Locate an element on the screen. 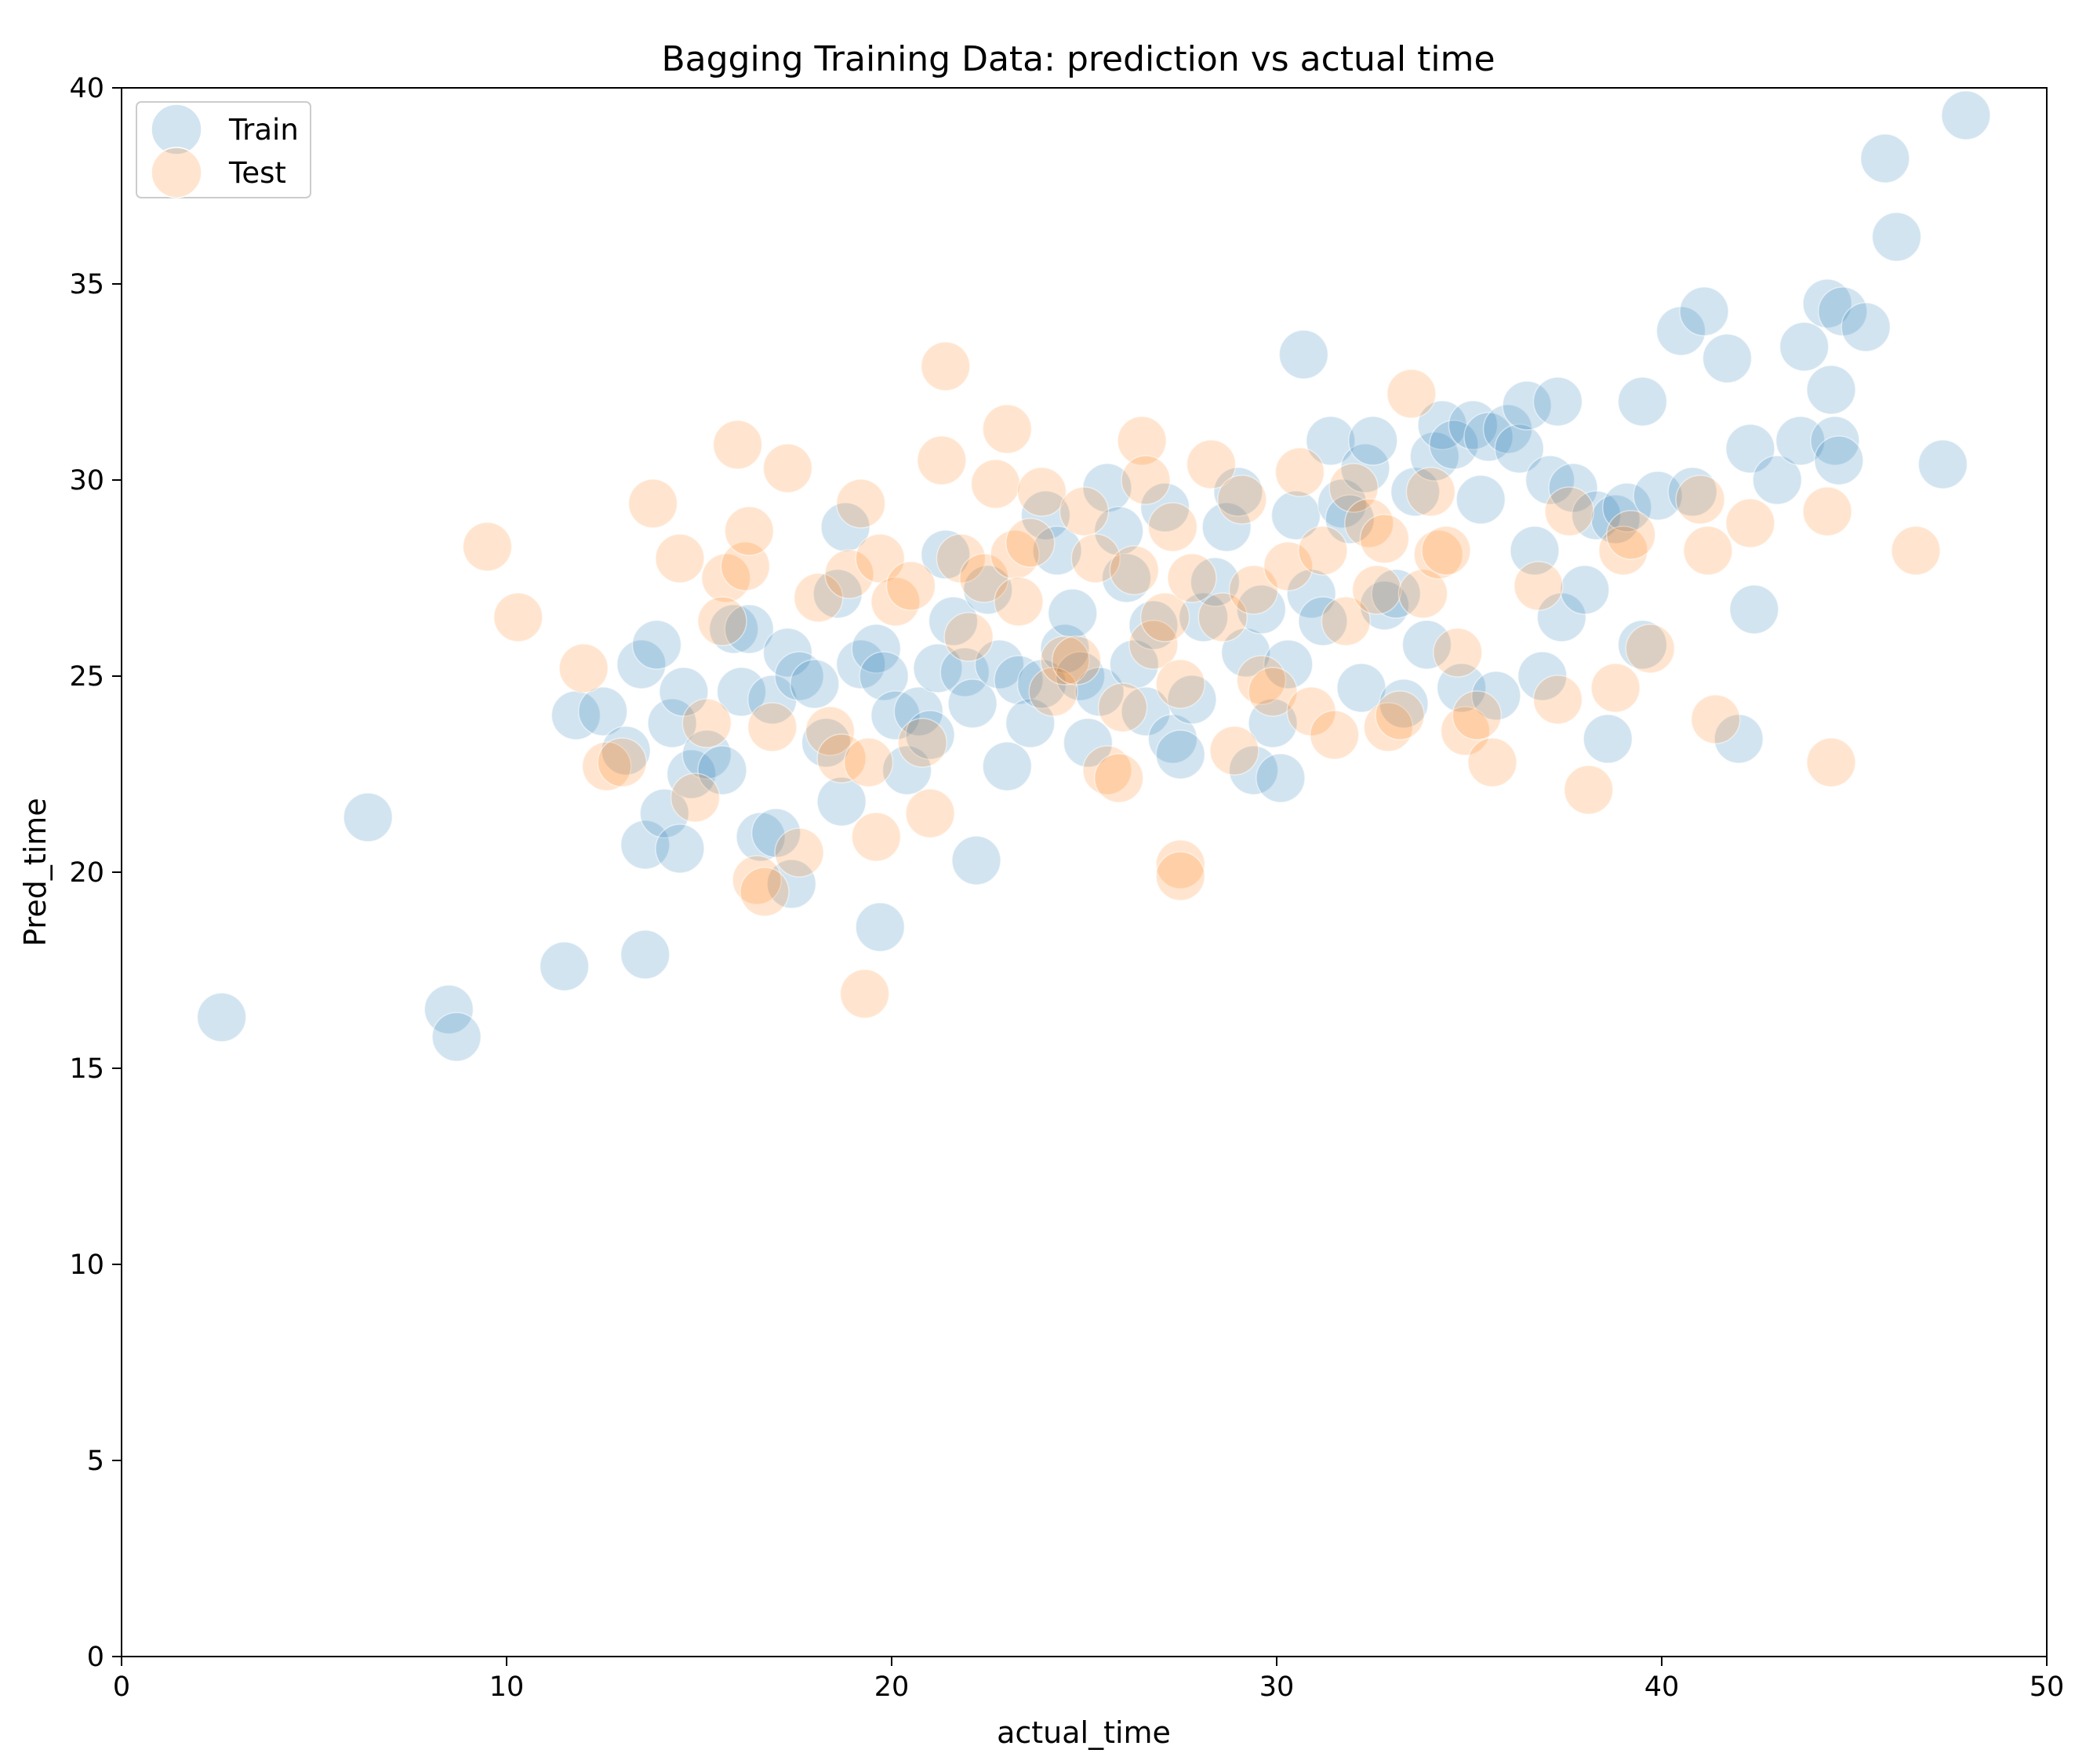 The height and width of the screenshot is (1764, 2075). legend: Train Test is located at coordinates (224, 149).